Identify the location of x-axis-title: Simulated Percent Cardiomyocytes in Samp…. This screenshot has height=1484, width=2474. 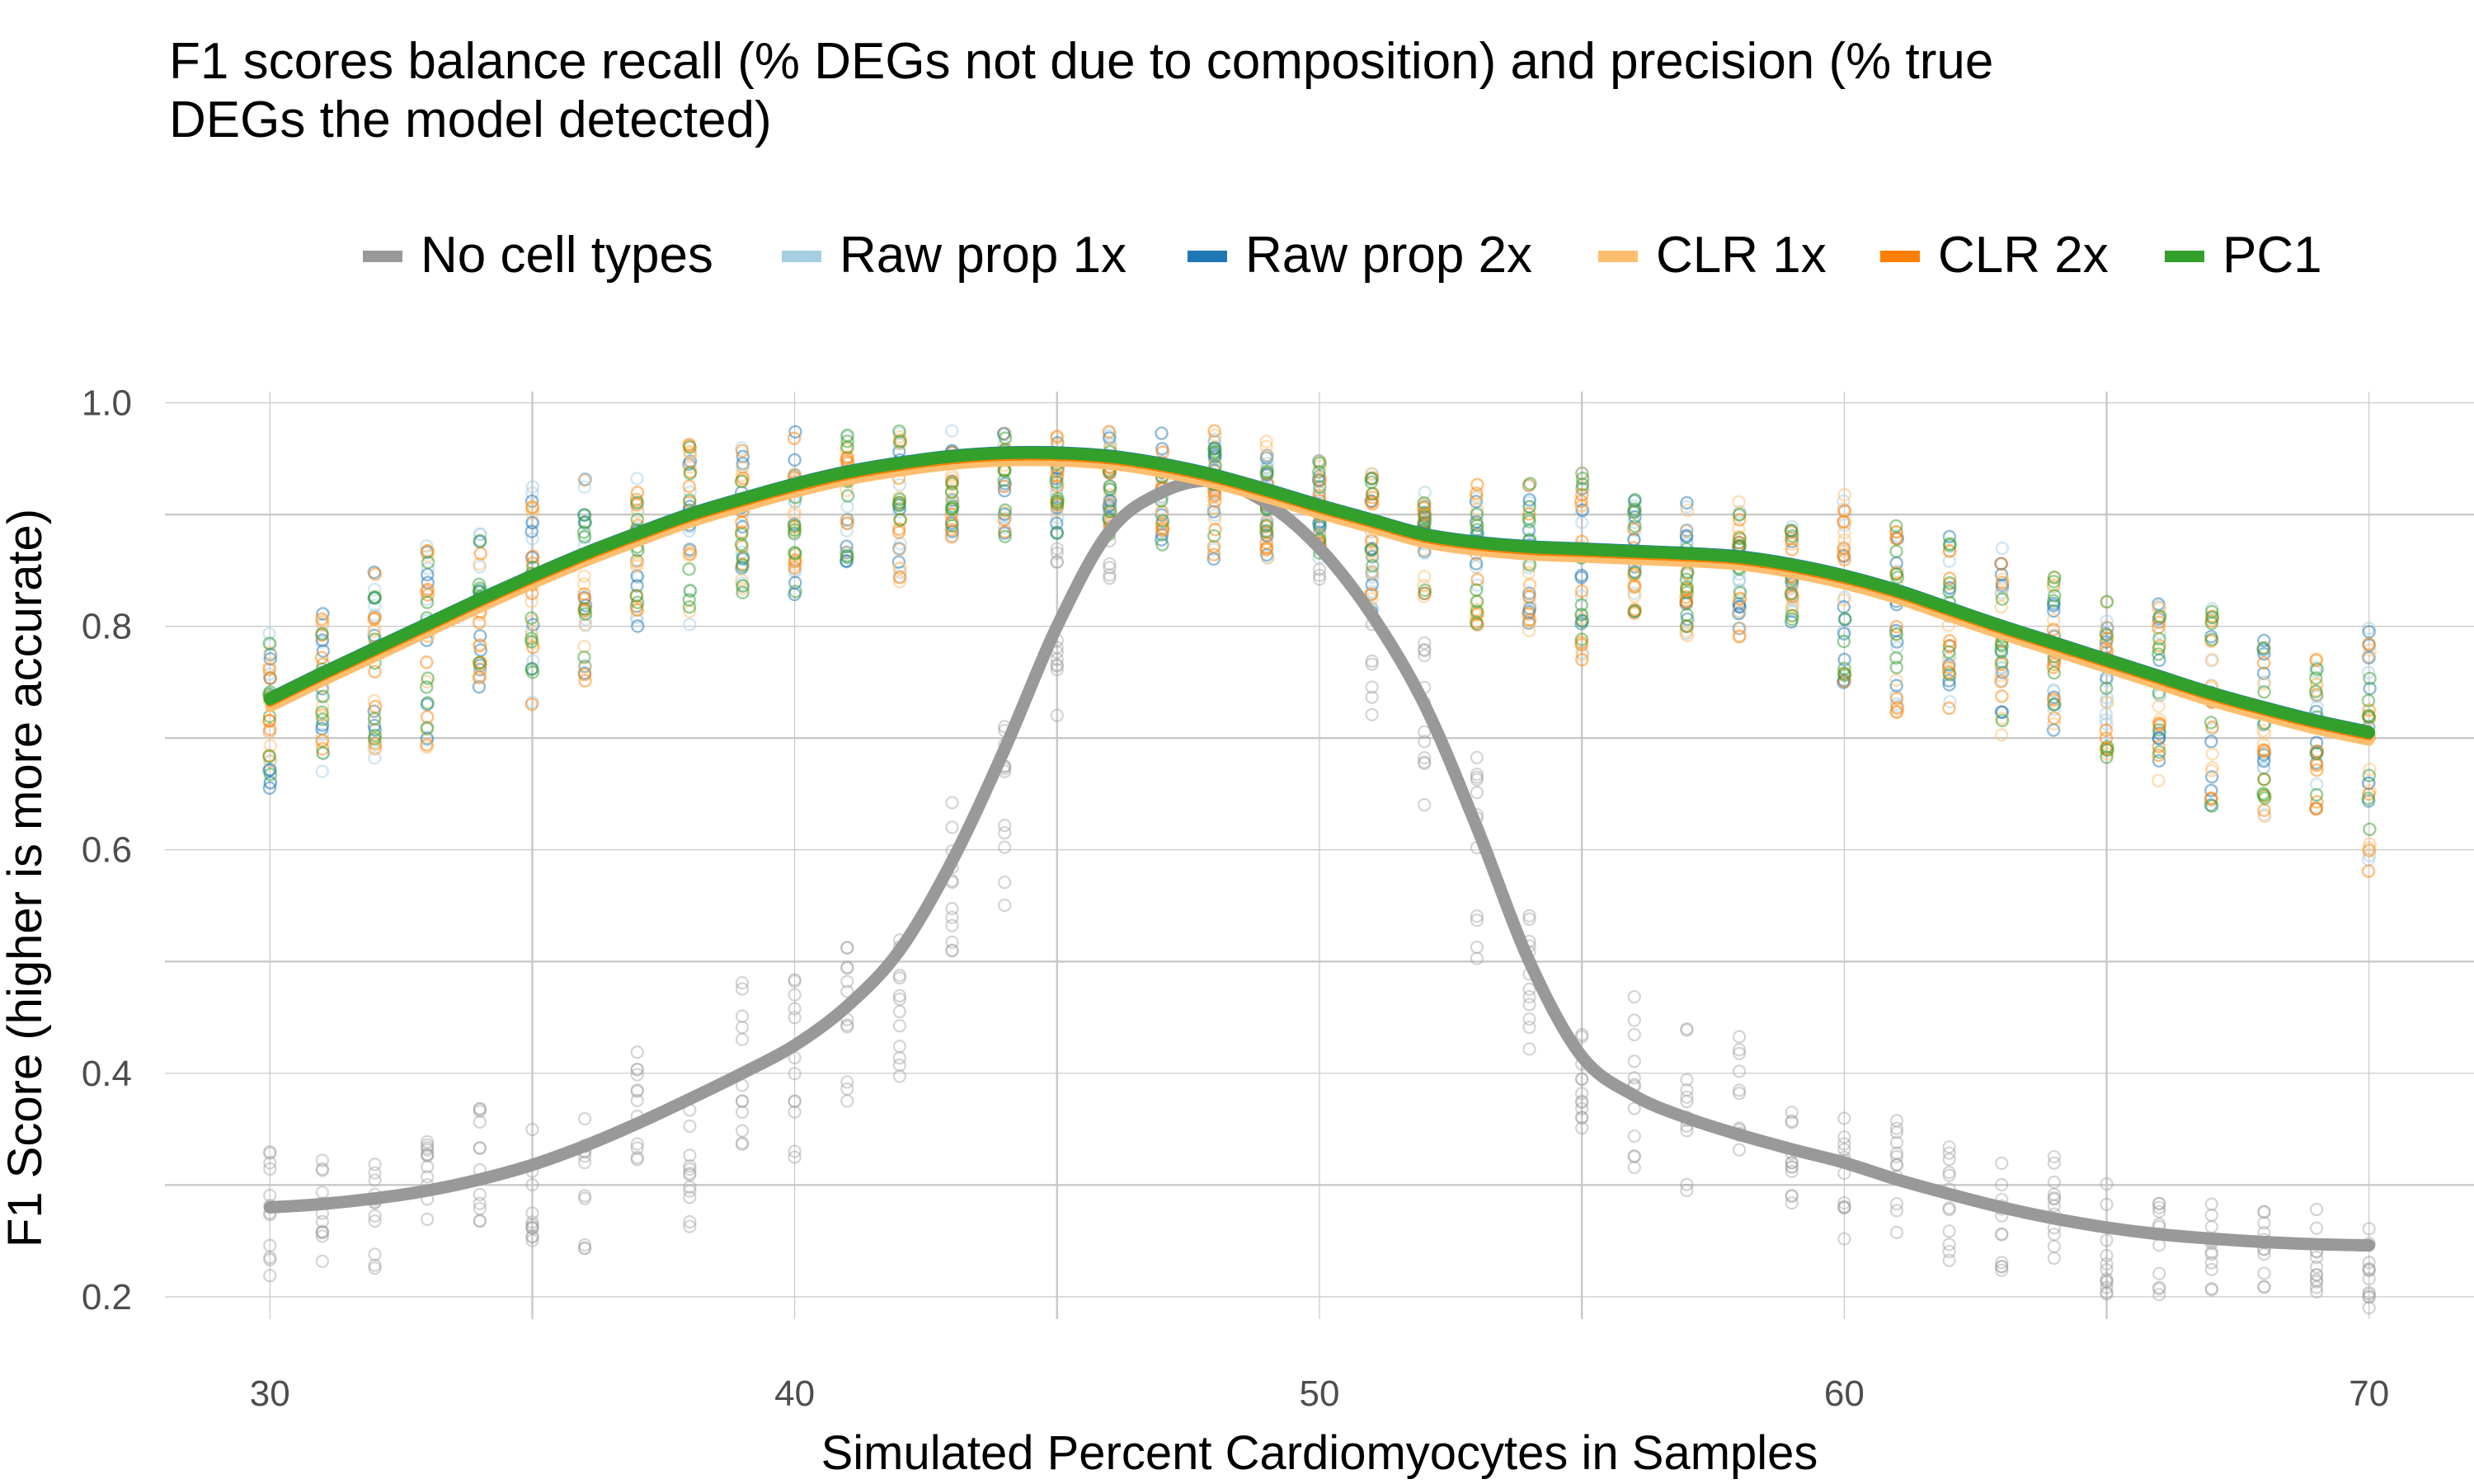
(1319, 1453).